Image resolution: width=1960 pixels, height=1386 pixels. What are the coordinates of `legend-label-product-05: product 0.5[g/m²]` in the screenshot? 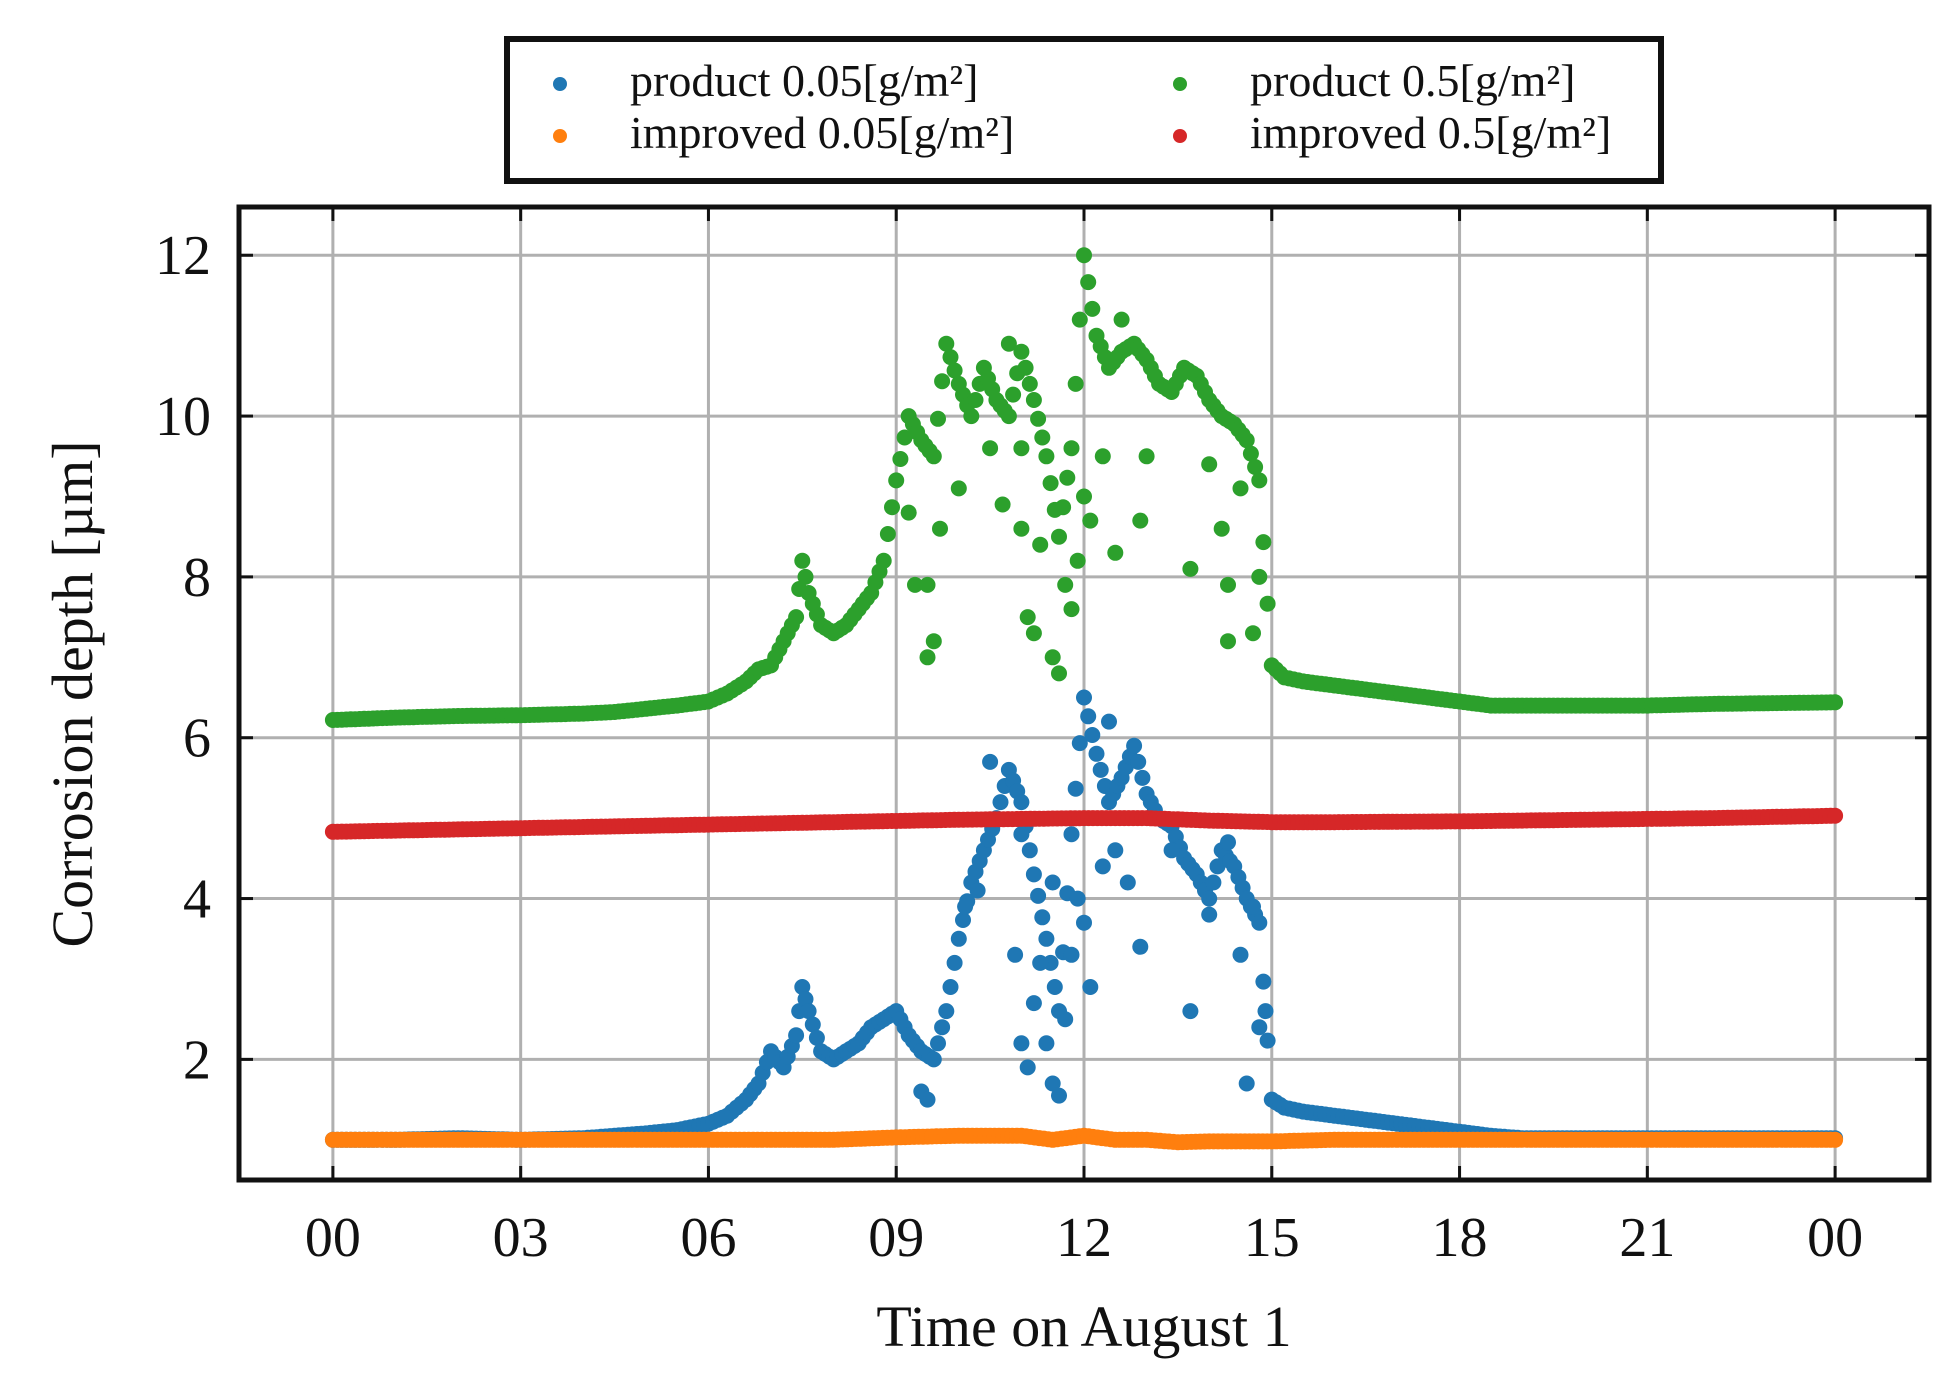 It's located at (1413, 80).